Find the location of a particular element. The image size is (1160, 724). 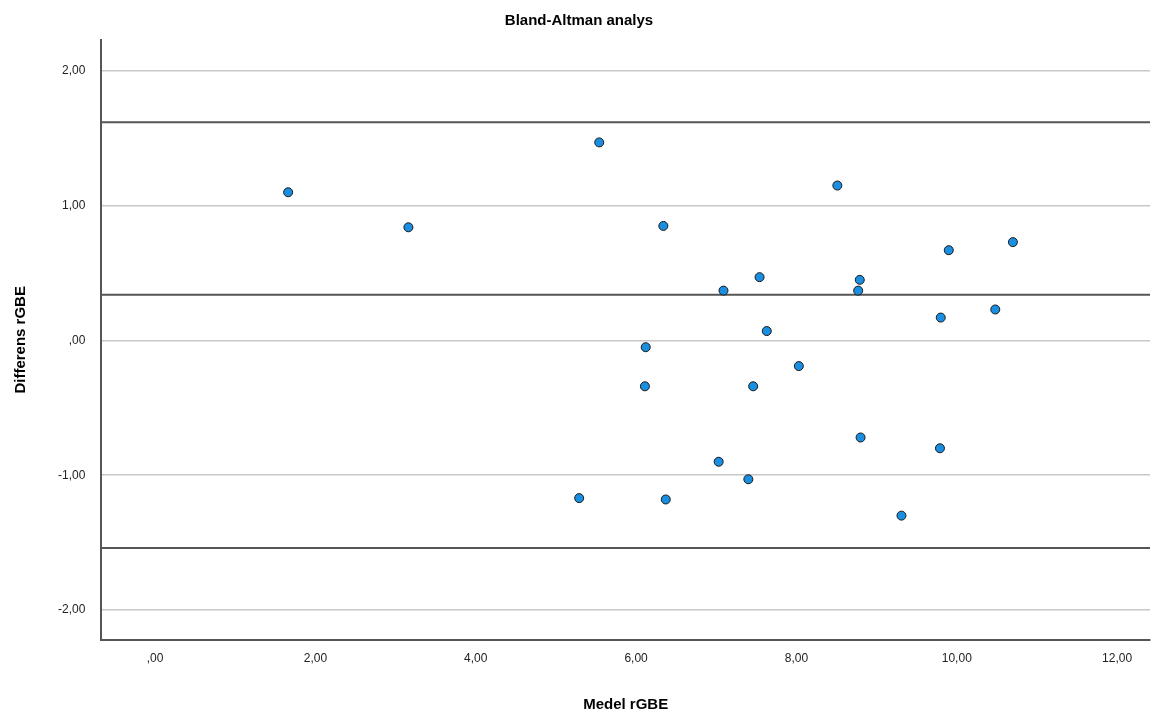

y-tick-label: 1,00 is located at coordinates (73, 205).